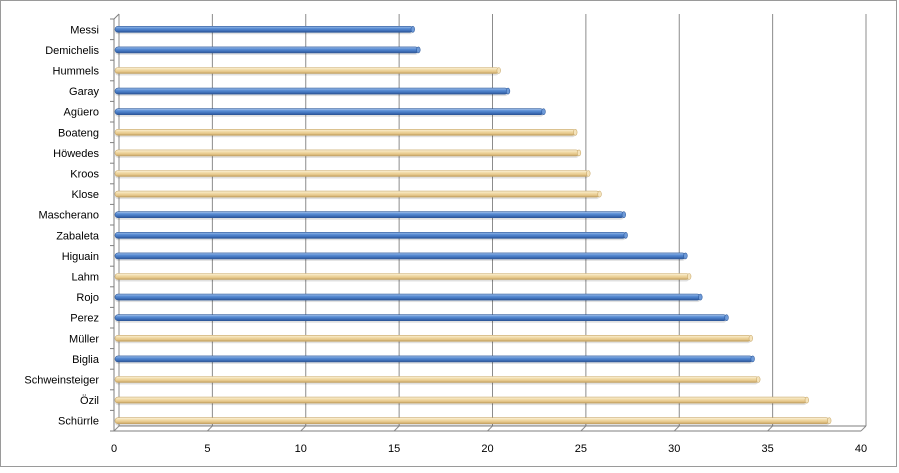  What do you see at coordinates (84, 92) in the screenshot?
I see `category-label: Garay` at bounding box center [84, 92].